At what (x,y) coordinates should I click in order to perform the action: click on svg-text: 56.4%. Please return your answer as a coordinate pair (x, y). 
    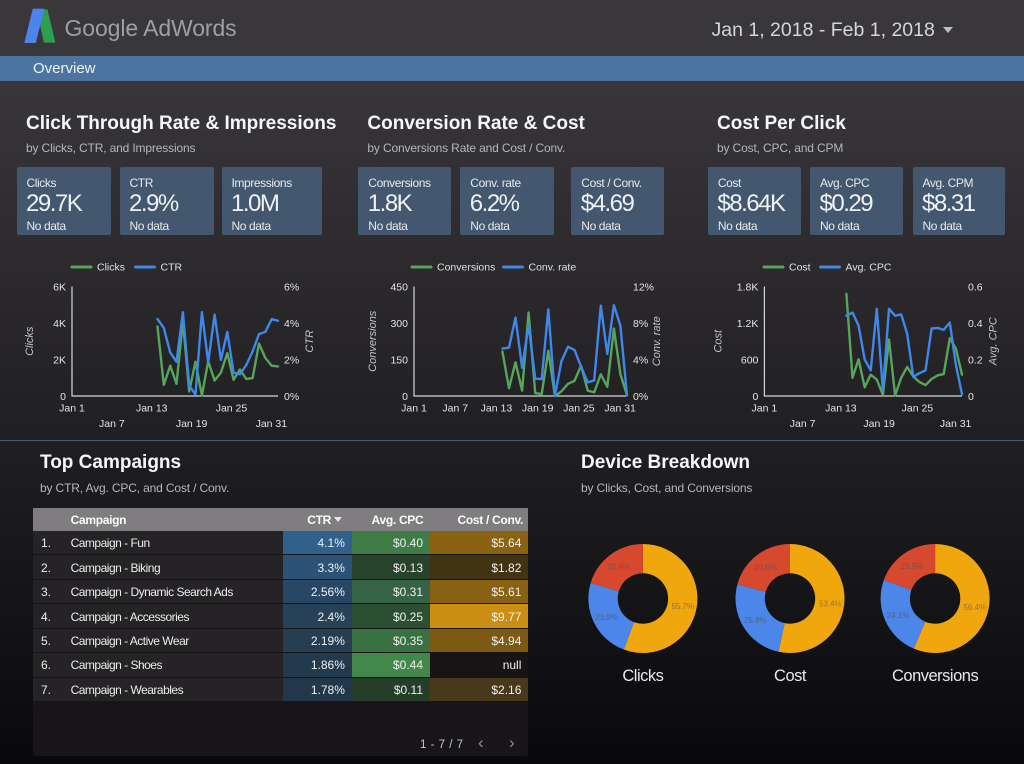
    Looking at the image, I should click on (974, 607).